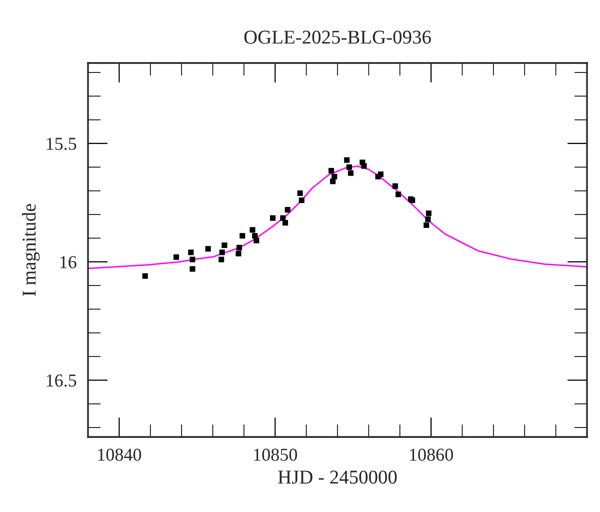 The image size is (600, 512). Describe the element at coordinates (337, 37) in the screenshot. I see `chart-title: OGLE-2025-BLG-0936` at that location.